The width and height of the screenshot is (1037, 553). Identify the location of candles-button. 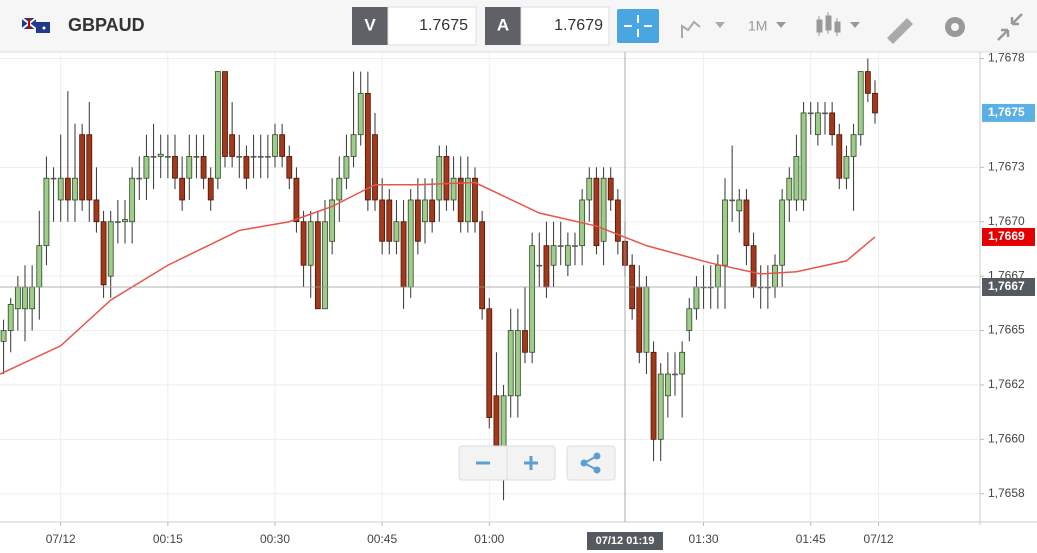
(838, 24).